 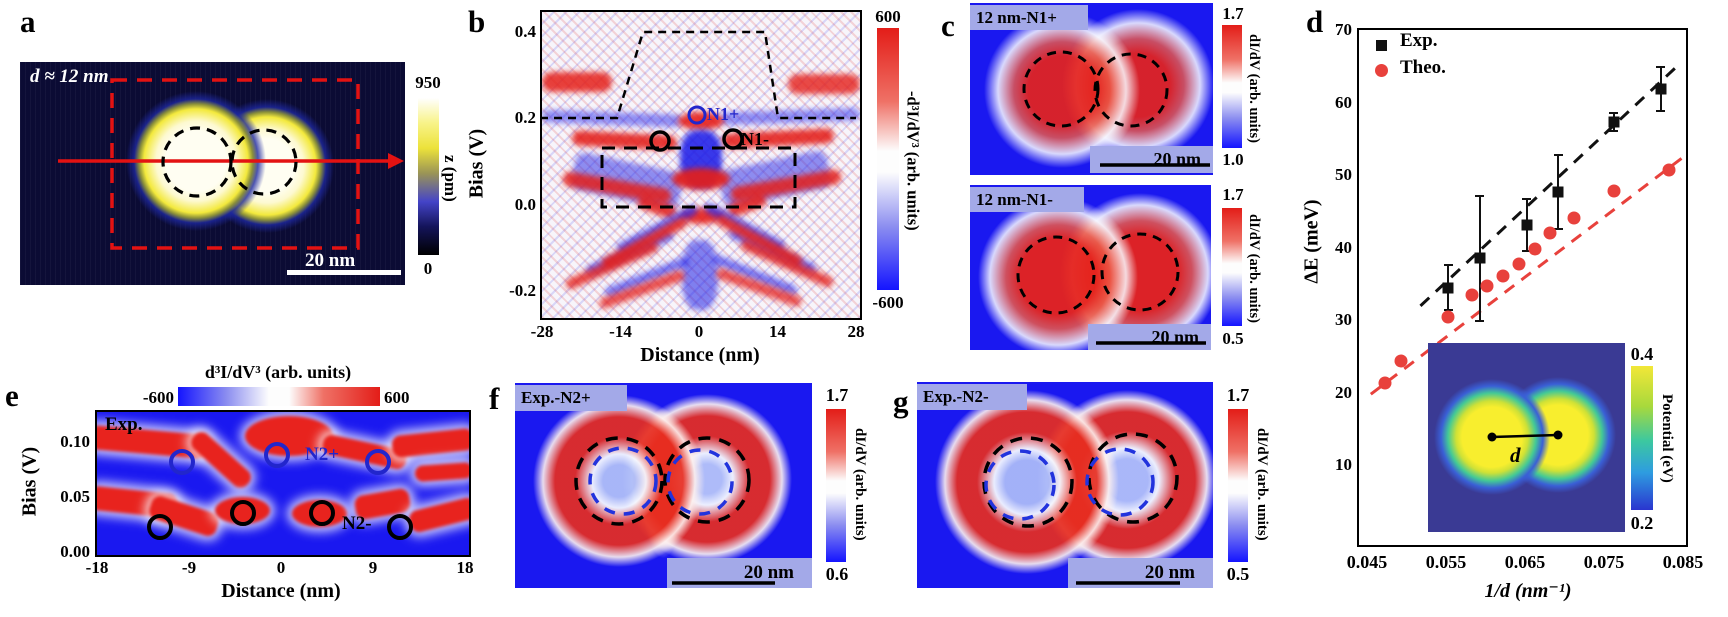 What do you see at coordinates (739, 573) in the screenshot?
I see `panel-f-scalebar-label: 20 nm` at bounding box center [739, 573].